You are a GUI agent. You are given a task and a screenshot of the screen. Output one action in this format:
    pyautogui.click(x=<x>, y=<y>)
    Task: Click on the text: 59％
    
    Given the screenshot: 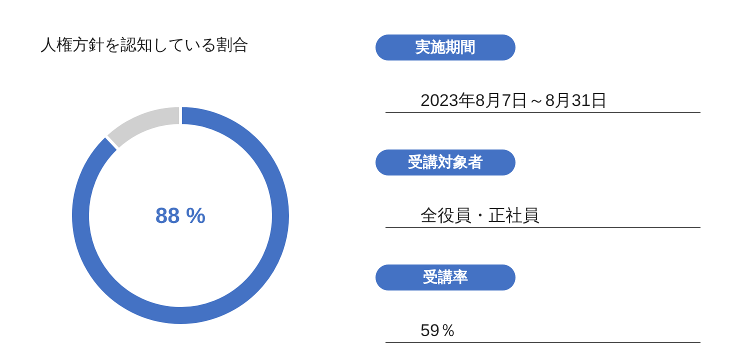 What is the action you would take?
    pyautogui.click(x=438, y=330)
    